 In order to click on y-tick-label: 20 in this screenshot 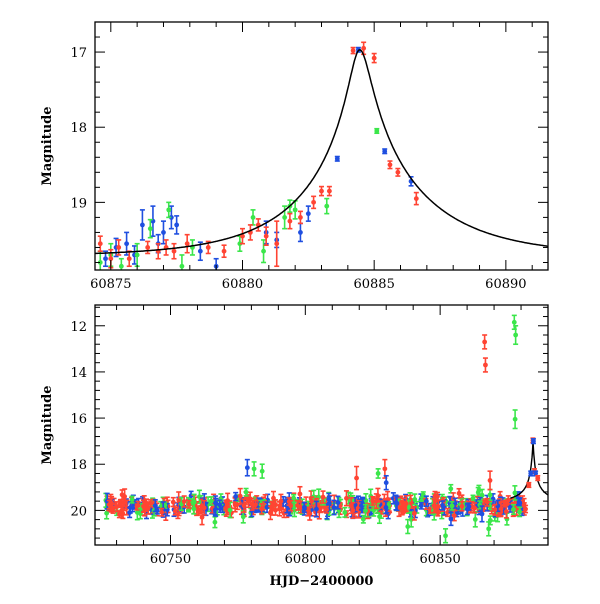, I will do `click(78, 511)`.